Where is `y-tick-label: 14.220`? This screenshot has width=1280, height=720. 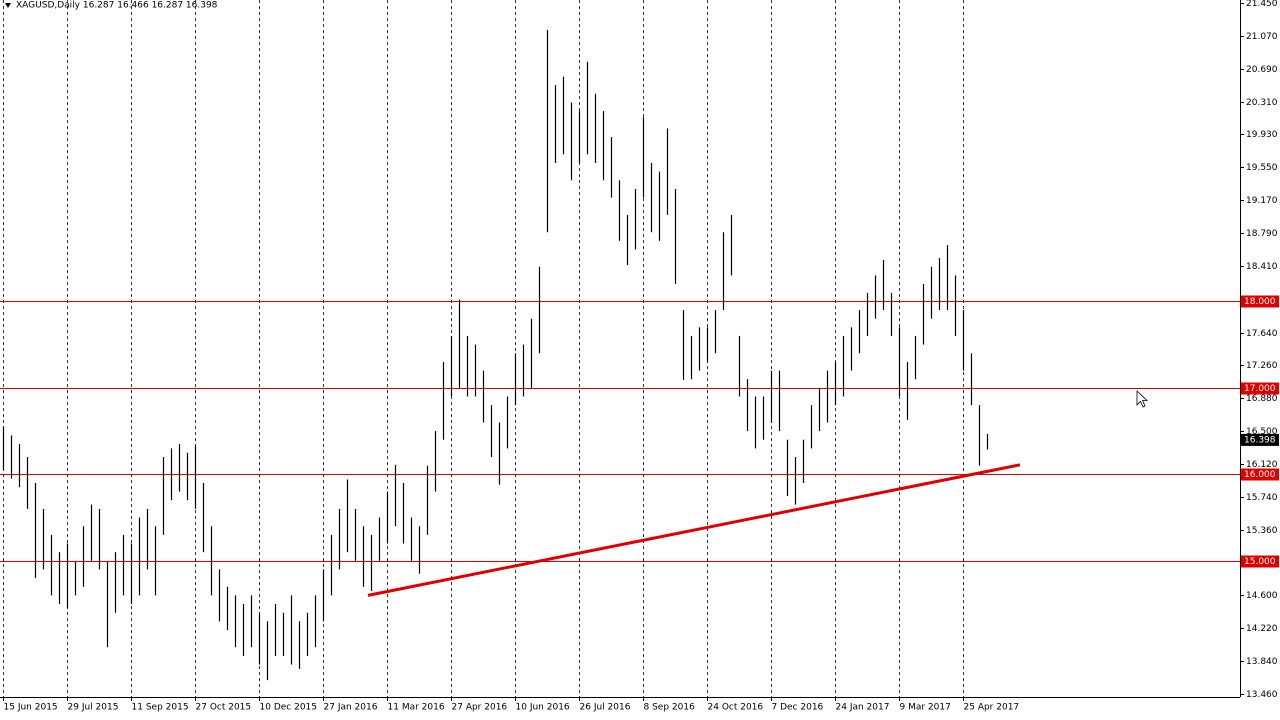
y-tick-label: 14.220 is located at coordinates (1262, 629).